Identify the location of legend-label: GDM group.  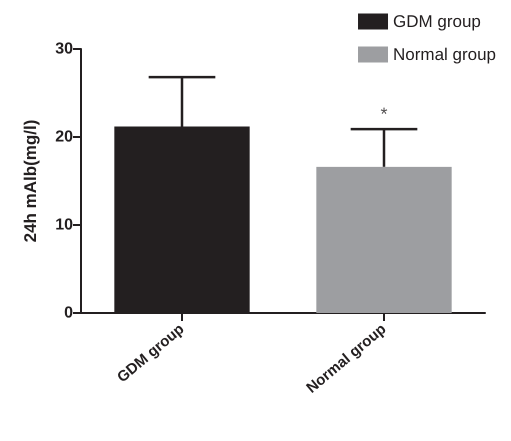
(437, 21).